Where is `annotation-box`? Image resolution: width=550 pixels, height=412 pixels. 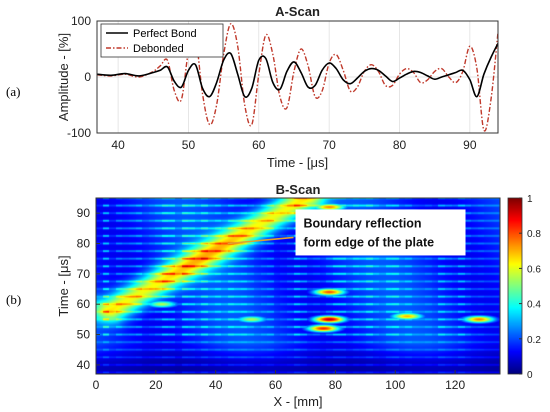
annotation-box is located at coordinates (380, 232).